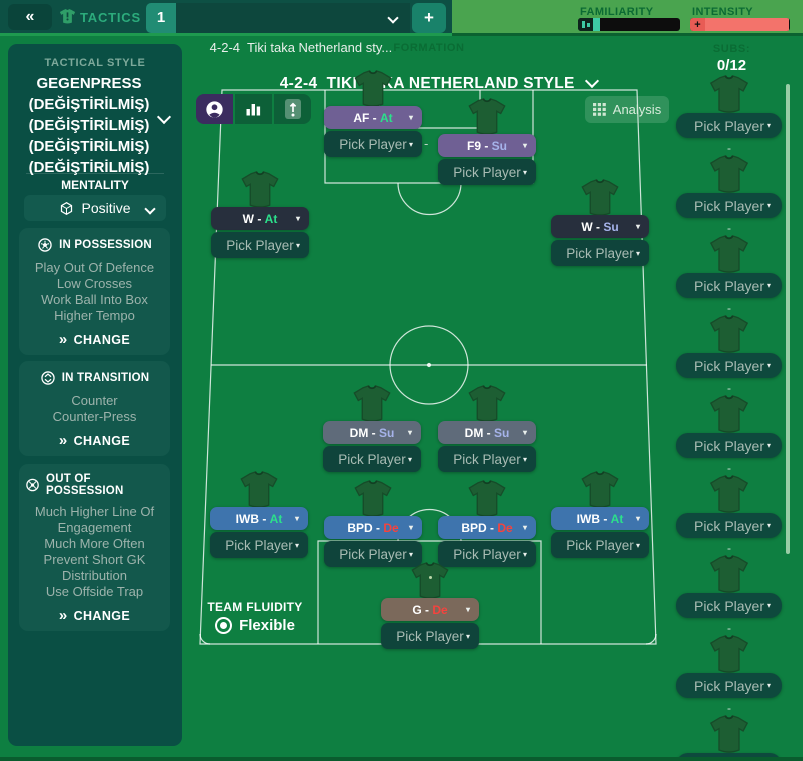 This screenshot has width=803, height=761. I want to click on role-duty-dropdown: AF - At ▾, so click(373, 117).